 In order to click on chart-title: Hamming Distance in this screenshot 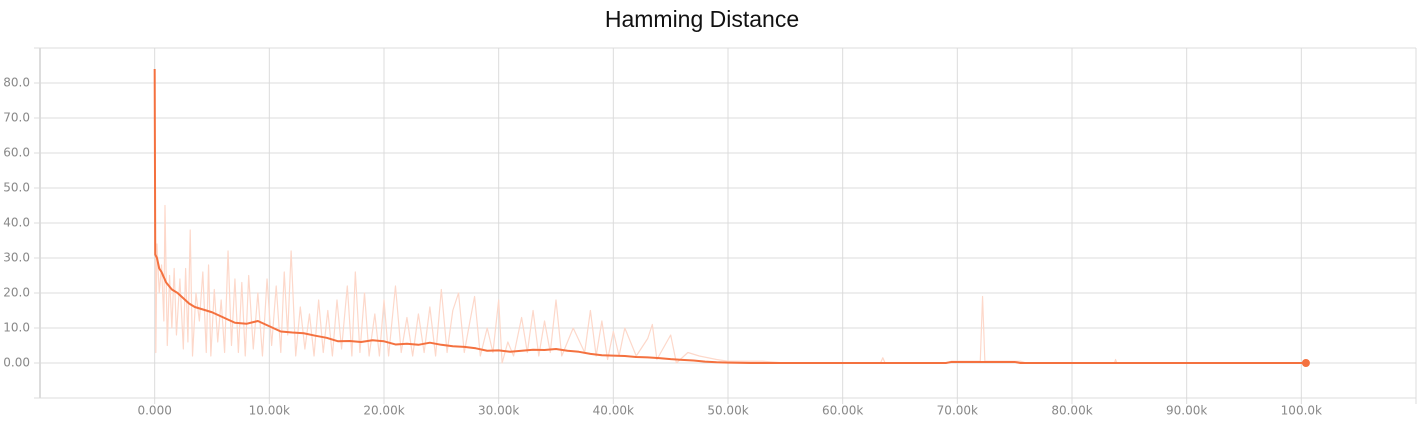, I will do `click(702, 19)`.